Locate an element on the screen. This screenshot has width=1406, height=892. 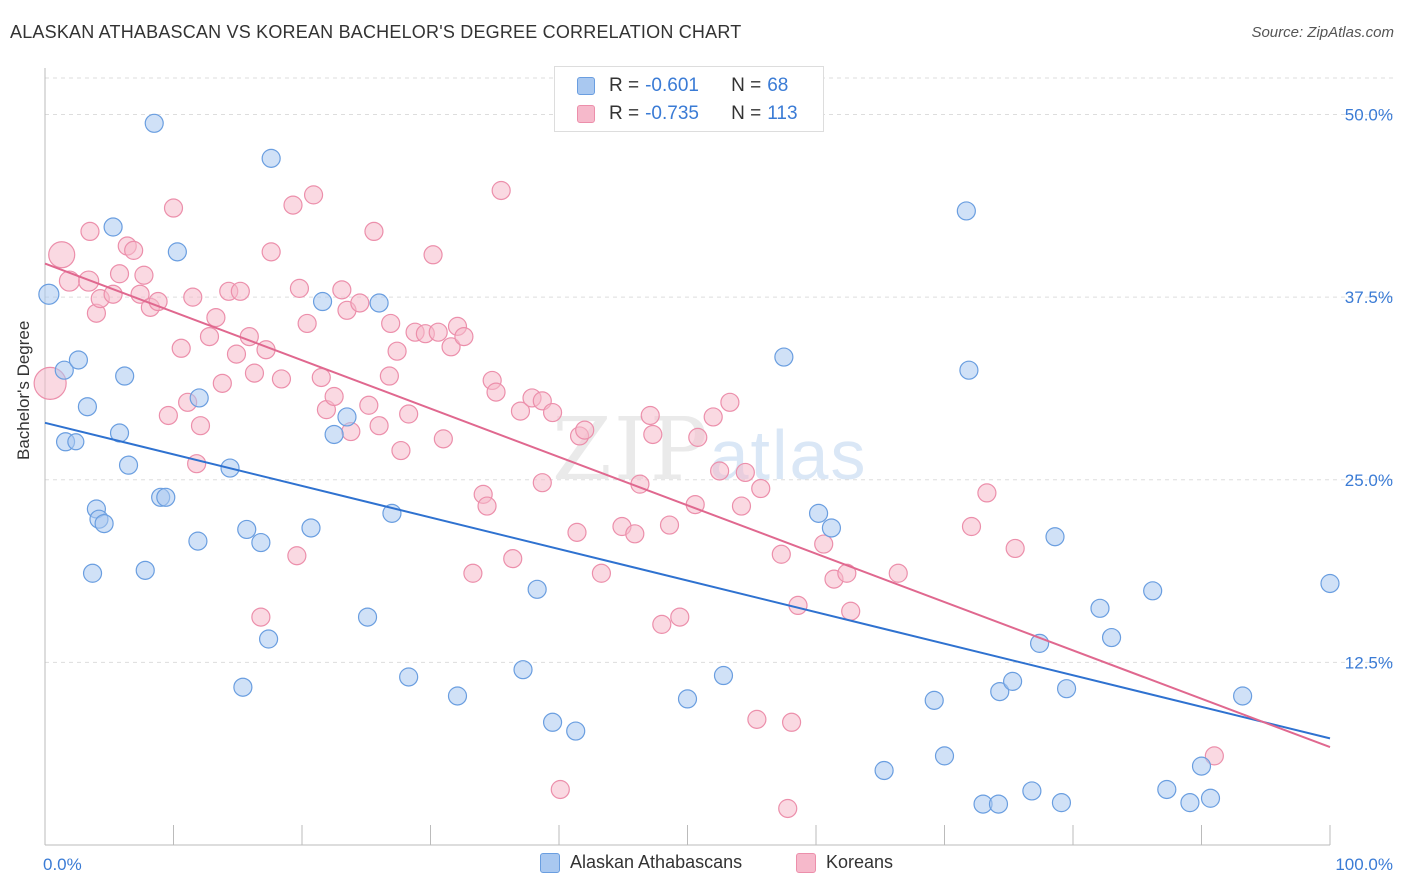
legend-item-athabascans: Alaskan Athabascans is located at coordinates (641, 862).